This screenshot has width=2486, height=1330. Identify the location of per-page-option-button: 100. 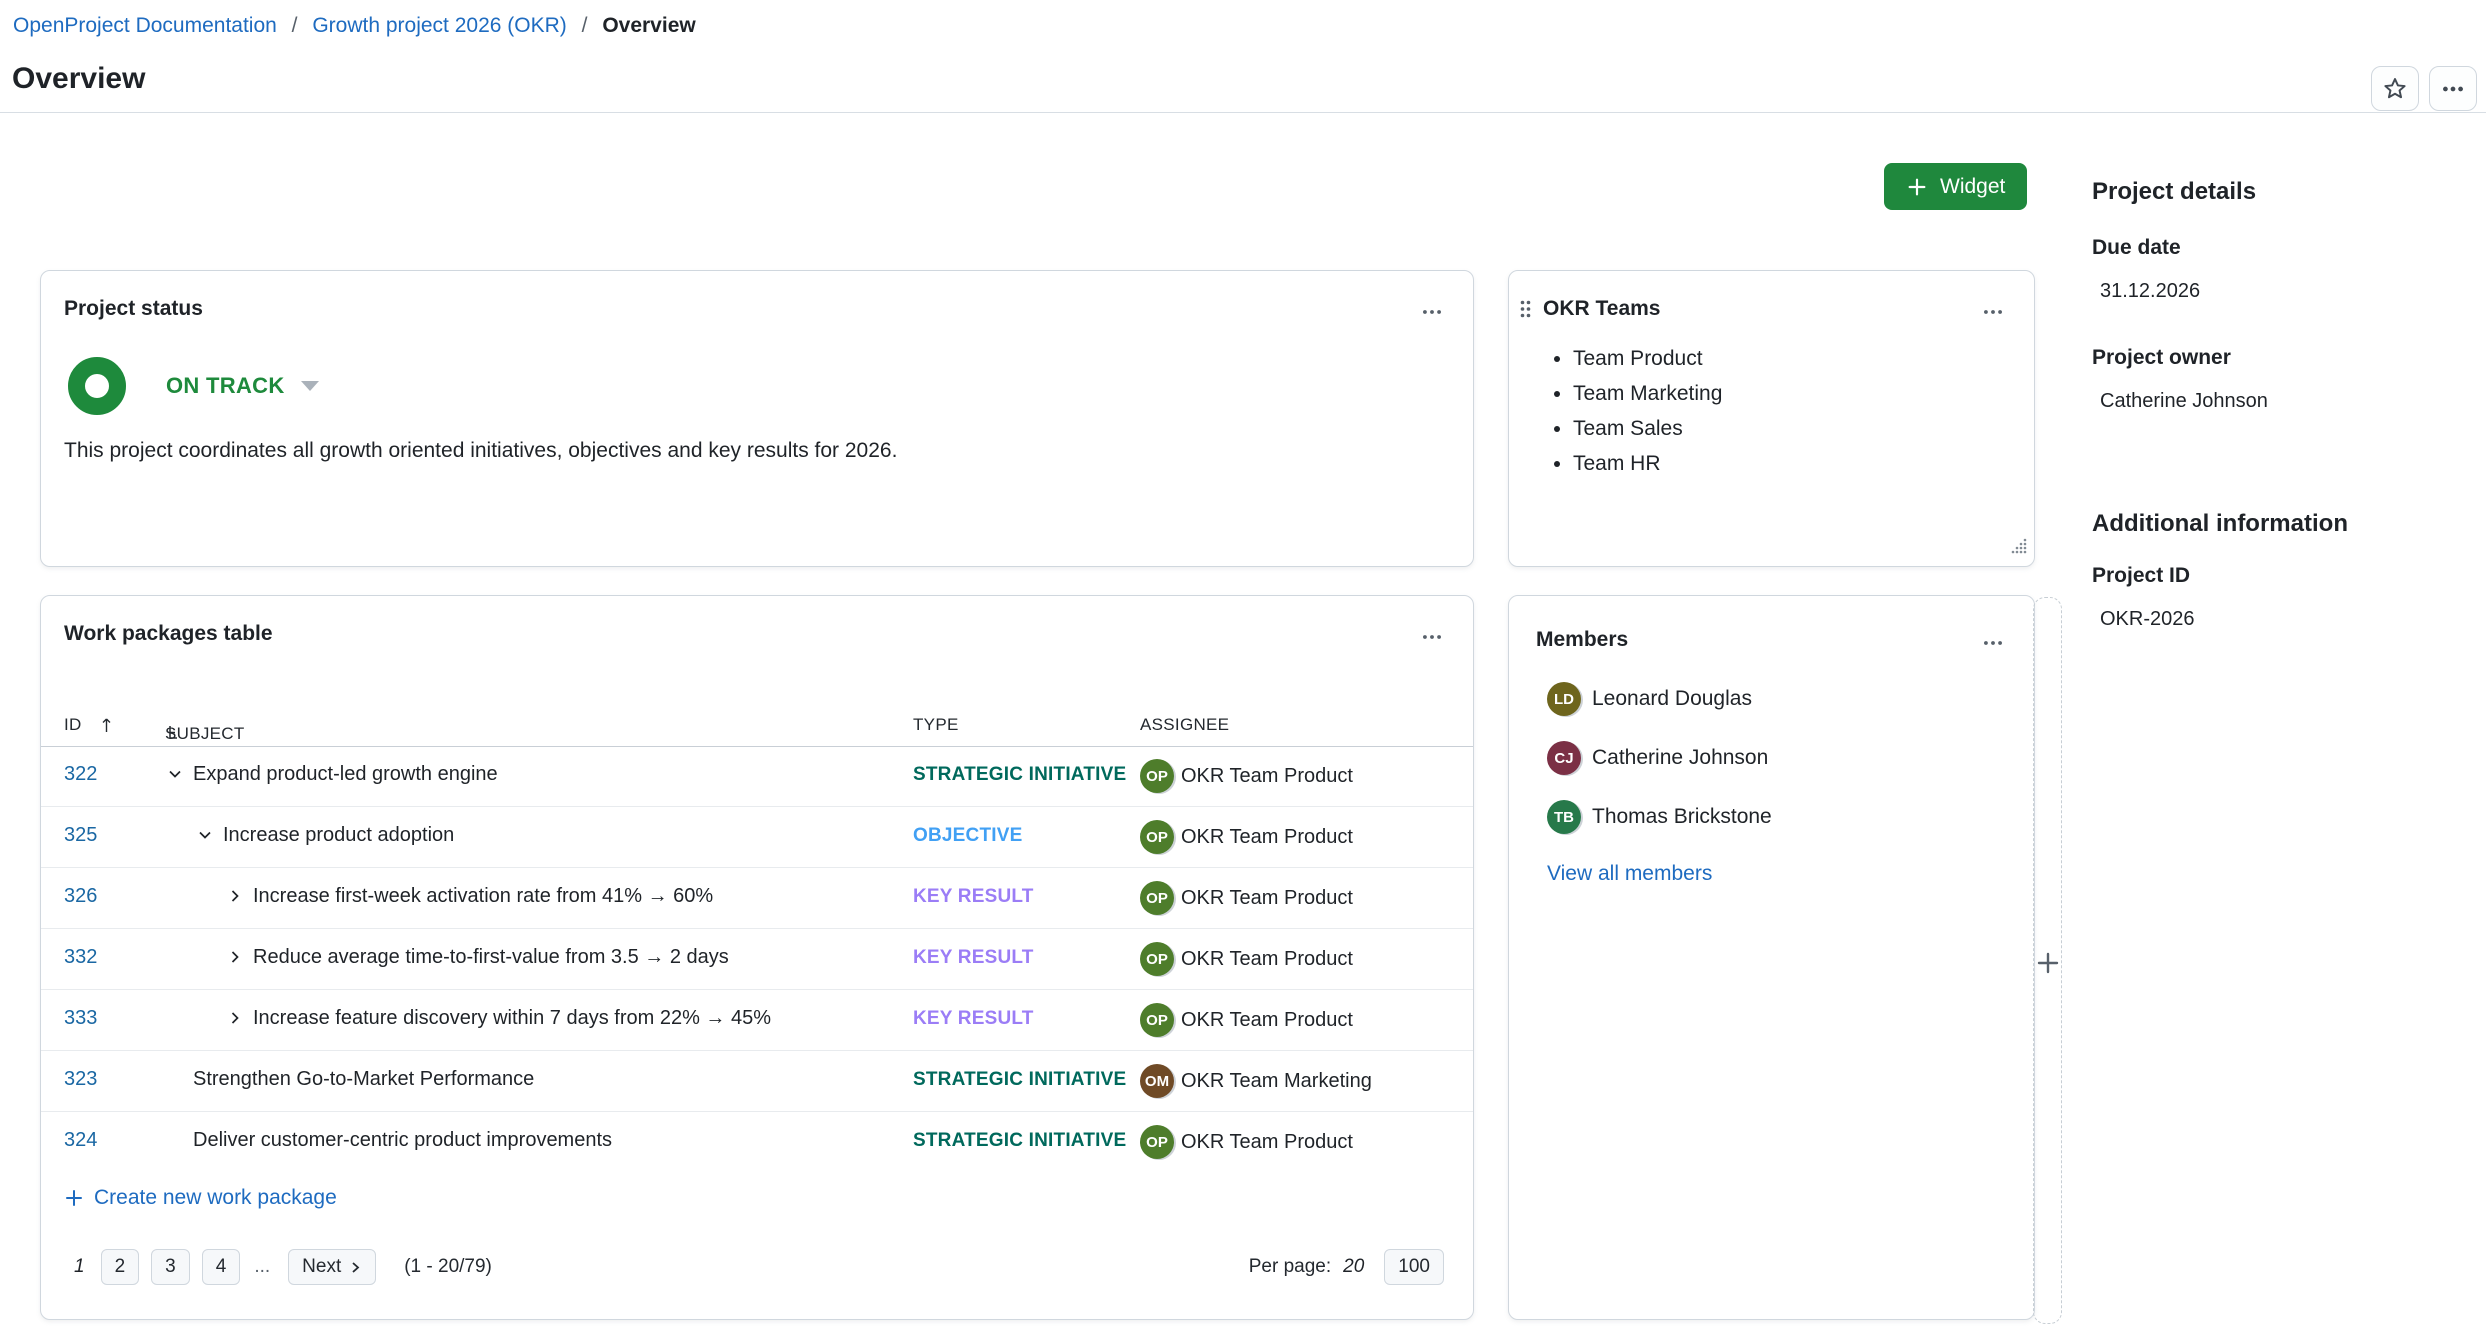
(1414, 1267).